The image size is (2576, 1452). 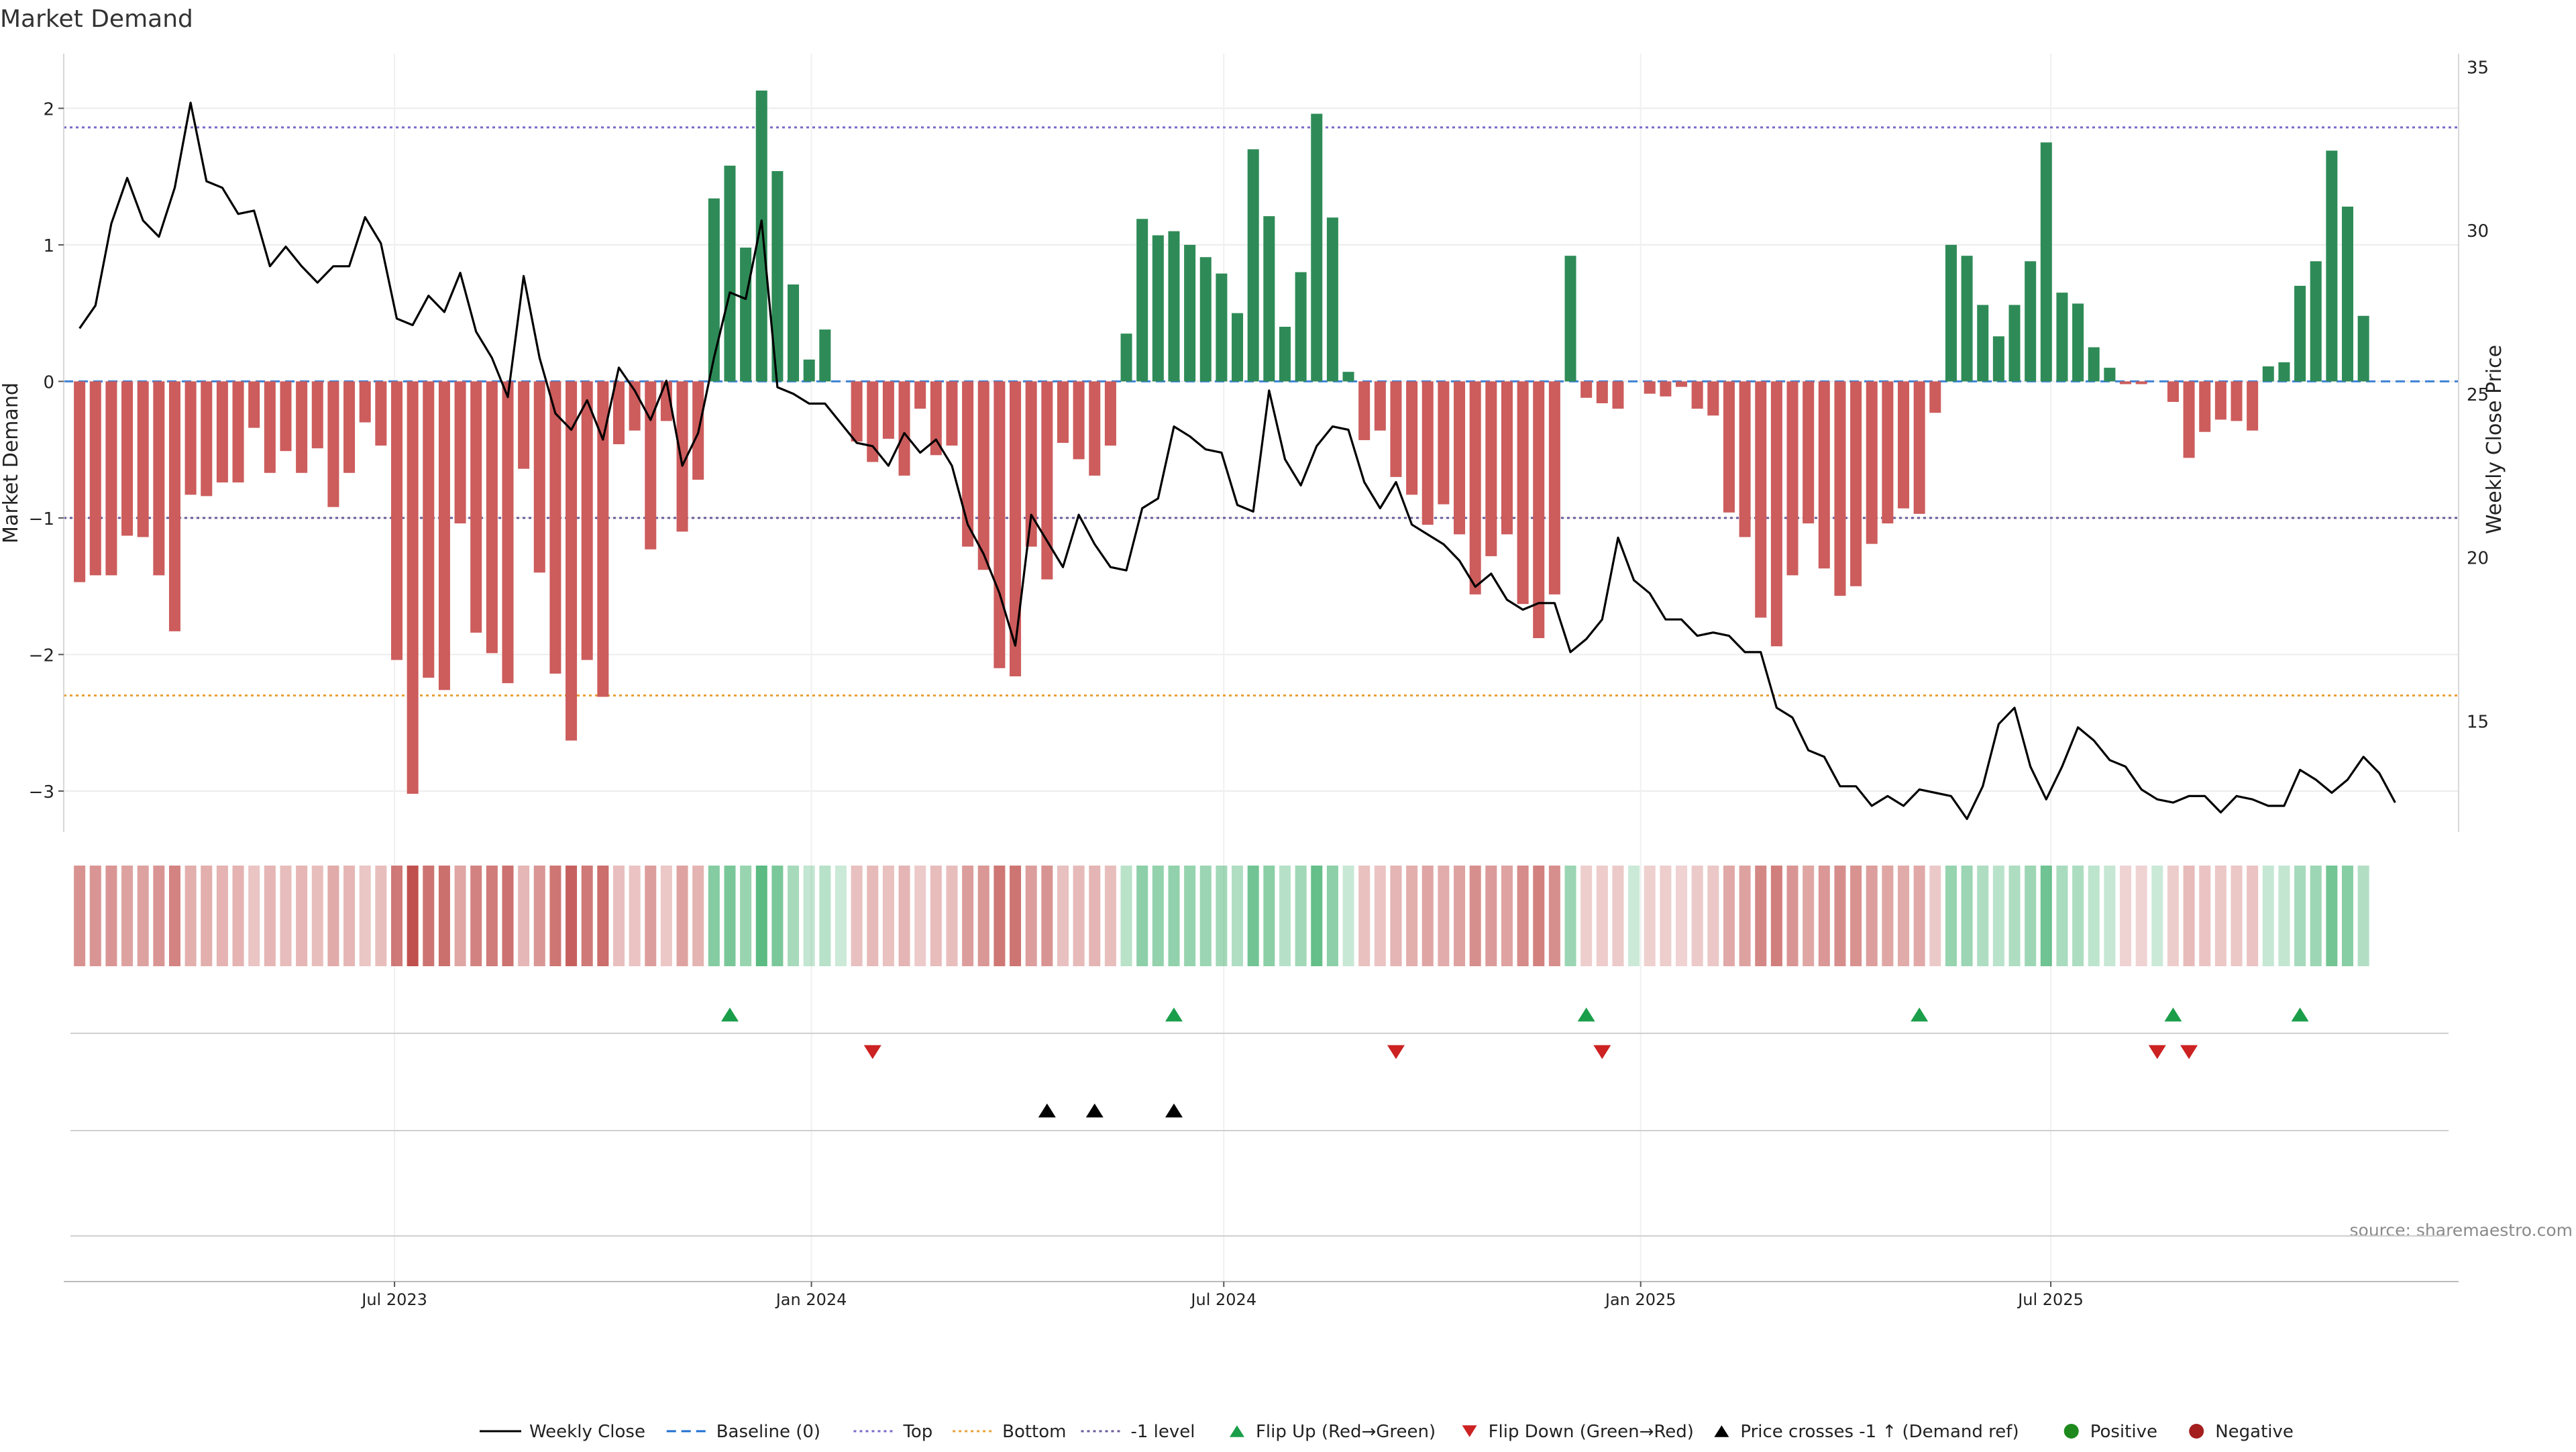 What do you see at coordinates (562, 1432) in the screenshot?
I see `legend-item-weekly_close: Weekly Close` at bounding box center [562, 1432].